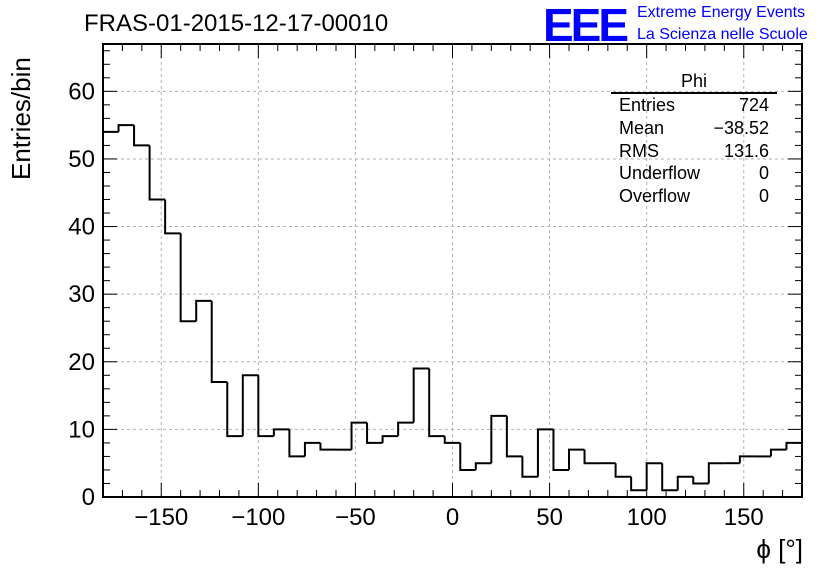  What do you see at coordinates (81, 227) in the screenshot?
I see `y-tick-label: 40` at bounding box center [81, 227].